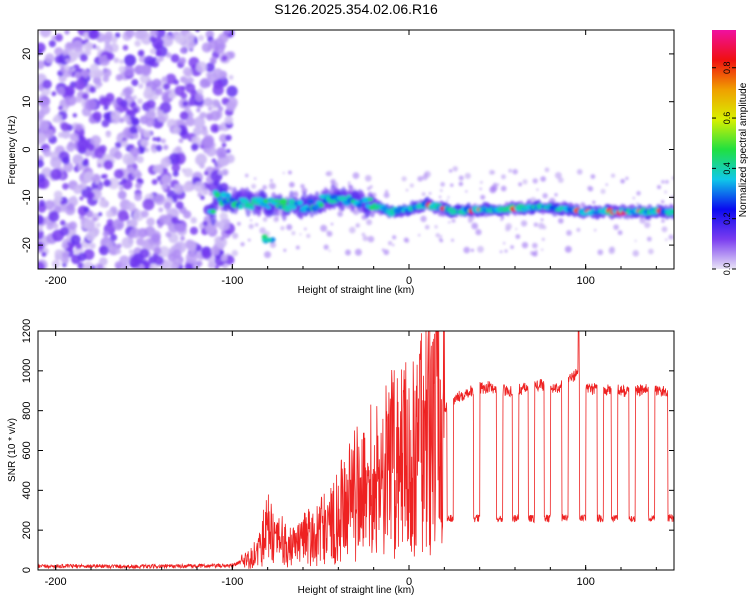  What do you see at coordinates (356, 590) in the screenshot?
I see `snr-xlabel: Height of straight line (km)` at bounding box center [356, 590].